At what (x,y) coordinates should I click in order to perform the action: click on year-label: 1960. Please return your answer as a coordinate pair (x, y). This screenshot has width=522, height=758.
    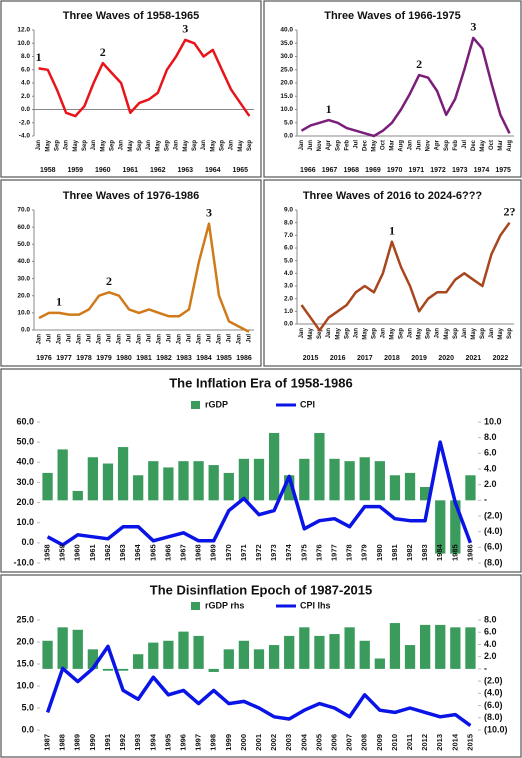
    Looking at the image, I should click on (103, 170).